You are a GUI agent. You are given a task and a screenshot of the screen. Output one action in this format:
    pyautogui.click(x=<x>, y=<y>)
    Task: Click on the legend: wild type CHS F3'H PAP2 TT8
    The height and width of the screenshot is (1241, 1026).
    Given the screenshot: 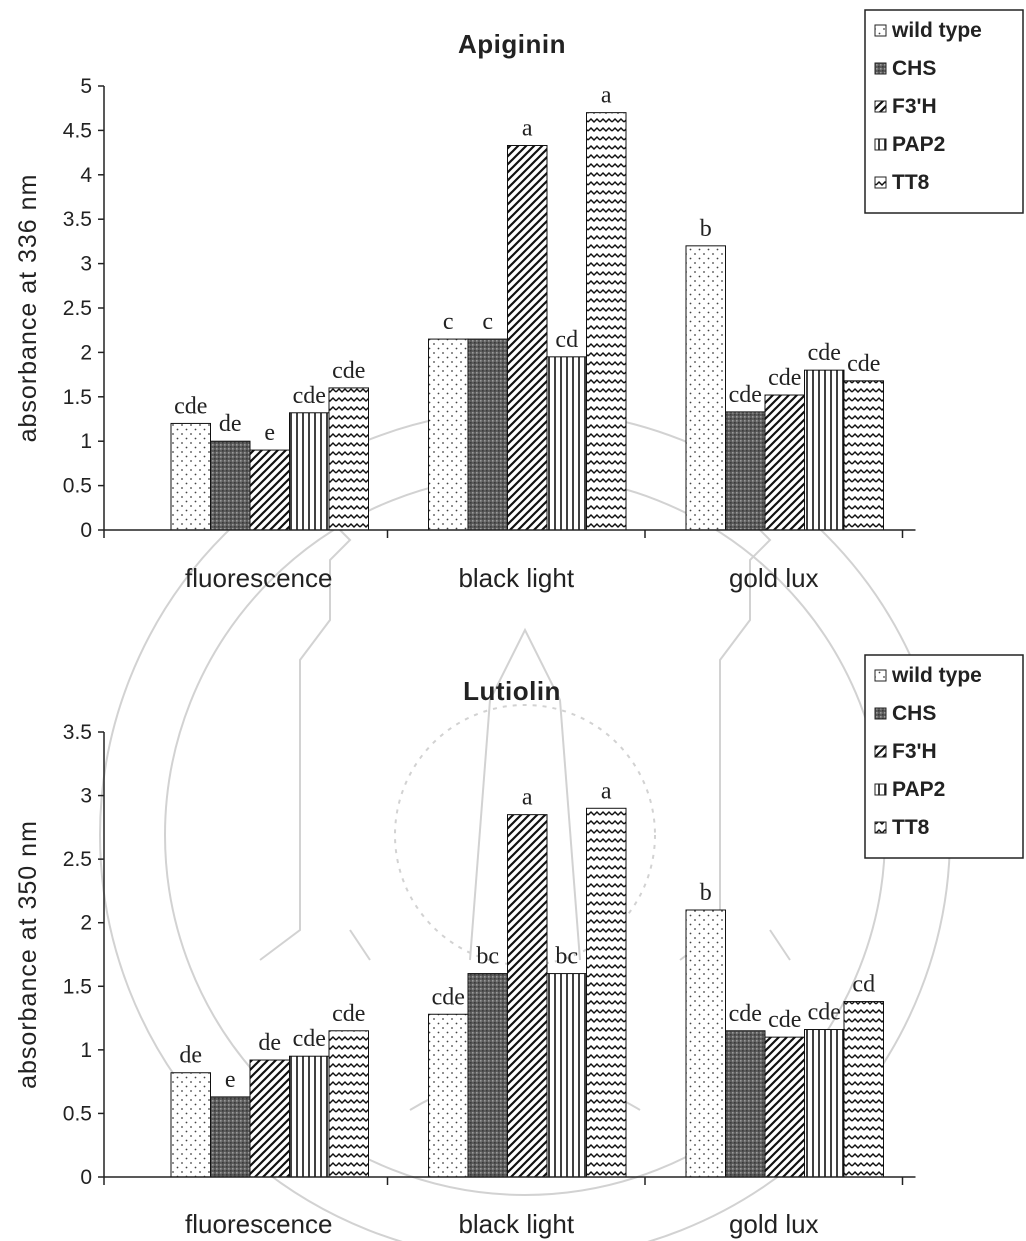 What is the action you would take?
    pyautogui.click(x=944, y=756)
    